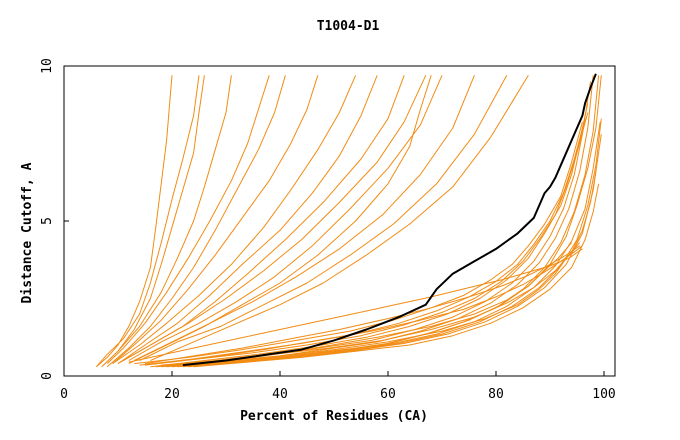 This screenshot has width=680, height=440. I want to click on chart-title: T1004-D1, so click(348, 26).